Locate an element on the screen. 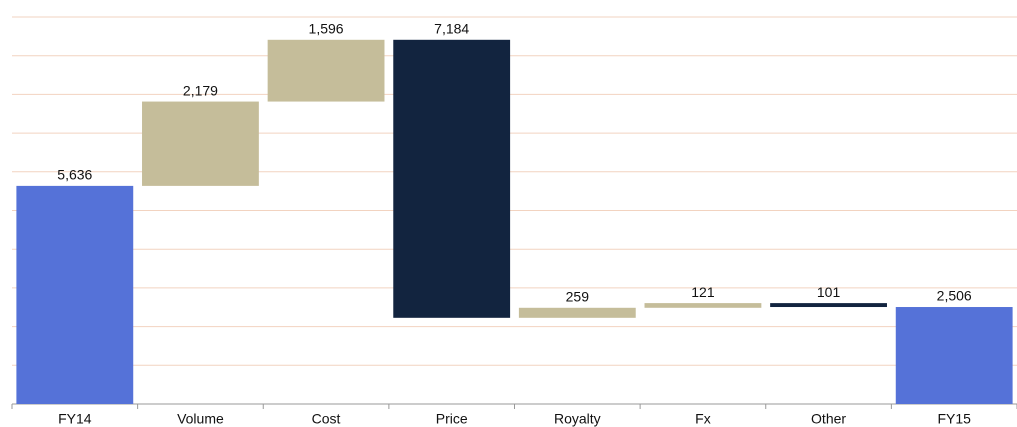 This screenshot has height=427, width=1017. x-tick-label: Other is located at coordinates (828, 419).